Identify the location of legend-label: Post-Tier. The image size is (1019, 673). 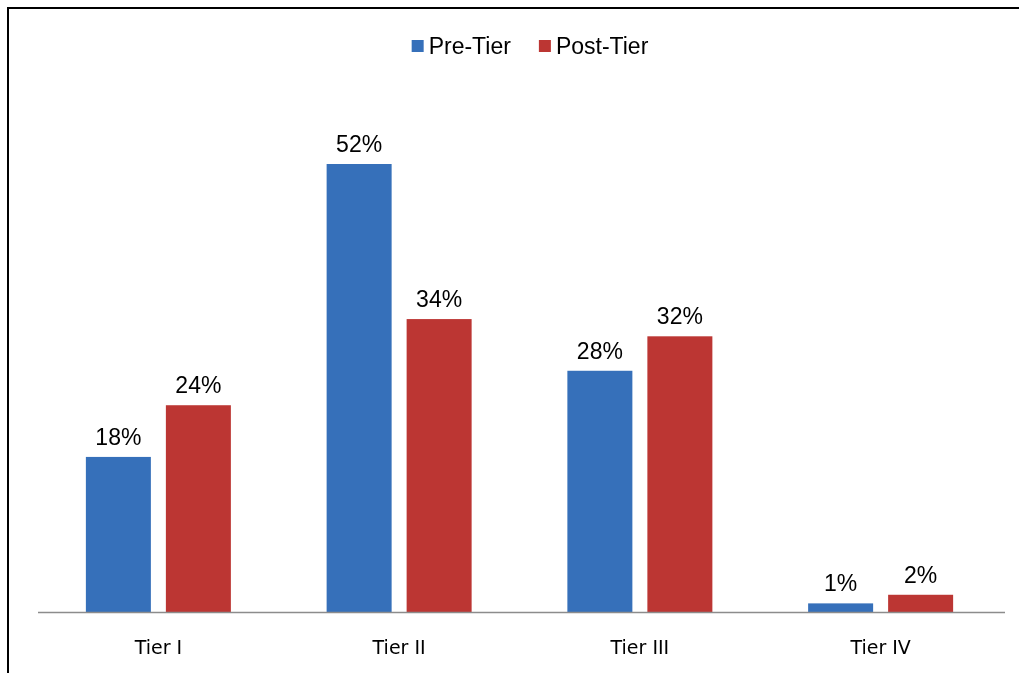
(602, 46).